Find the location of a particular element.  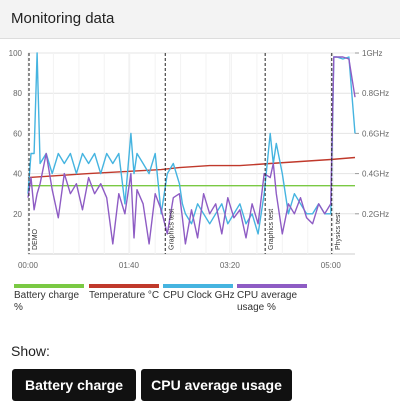

legend-label-temperature: Temperature °C is located at coordinates (124, 295).